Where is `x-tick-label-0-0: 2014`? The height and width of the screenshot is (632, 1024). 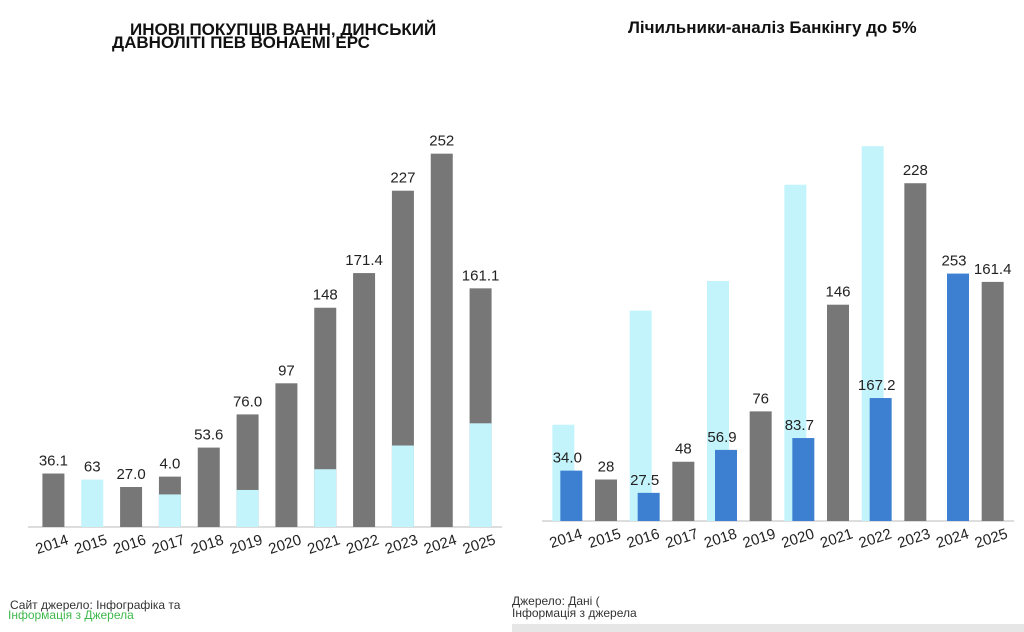 x-tick-label-0-0: 2014 is located at coordinates (52, 544).